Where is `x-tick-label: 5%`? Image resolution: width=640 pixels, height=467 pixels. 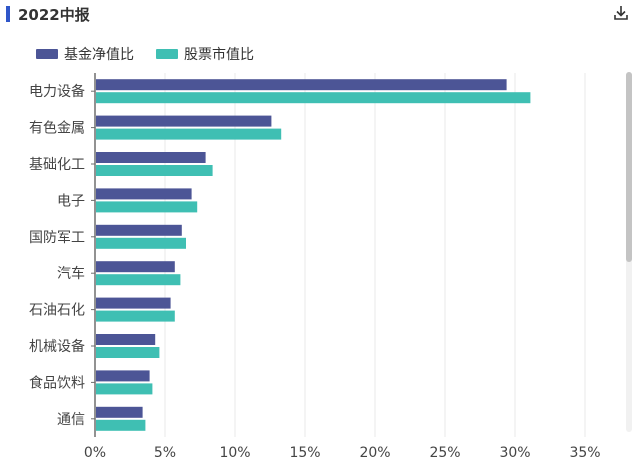
x-tick-label: 5% is located at coordinates (165, 453).